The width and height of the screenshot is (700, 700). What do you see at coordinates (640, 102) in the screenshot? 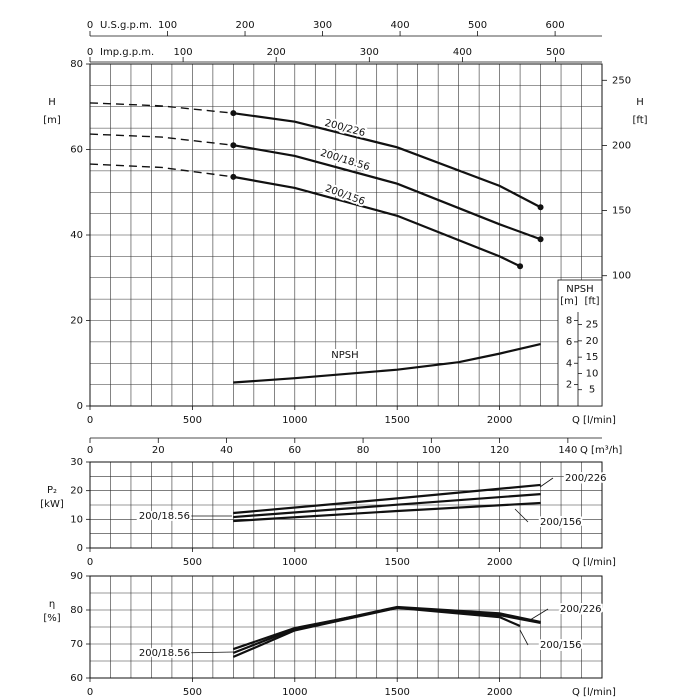
I see `y2-axis-label: H` at bounding box center [640, 102].